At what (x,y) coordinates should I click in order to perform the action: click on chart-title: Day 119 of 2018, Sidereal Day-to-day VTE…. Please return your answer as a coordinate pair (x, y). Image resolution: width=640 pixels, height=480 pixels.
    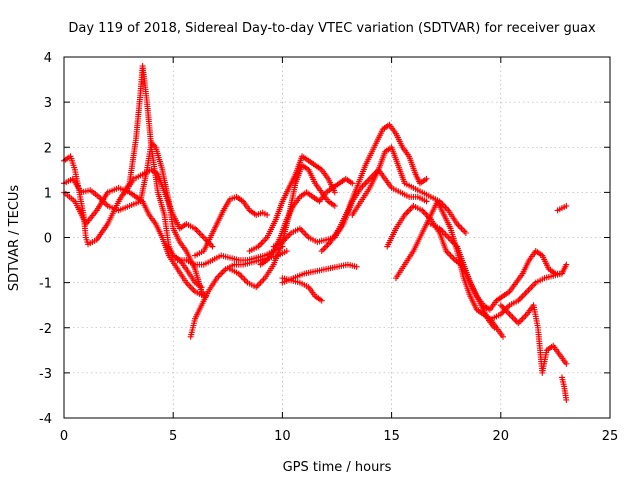
    Looking at the image, I should click on (332, 28).